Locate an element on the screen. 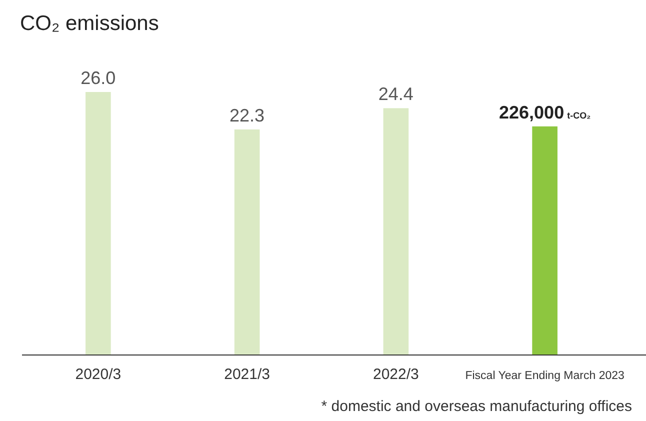 This screenshot has width=646, height=421. x-tick-label: 2021/3 is located at coordinates (247, 374).